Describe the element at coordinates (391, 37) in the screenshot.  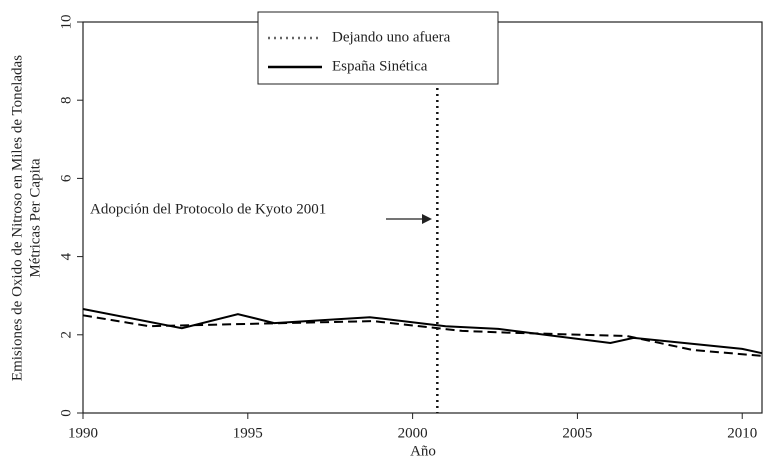
I see `legend-label: Dejando uno afuera` at that location.